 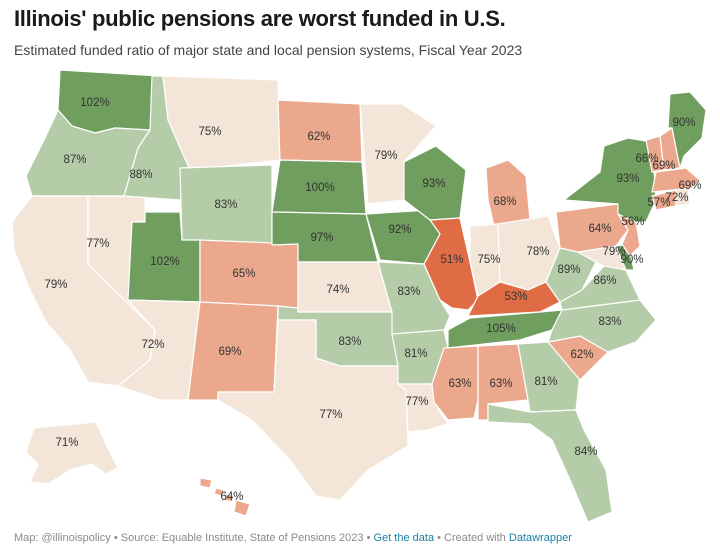 What do you see at coordinates (488, 260) in the screenshot?
I see `state-label-IN: 75%` at bounding box center [488, 260].